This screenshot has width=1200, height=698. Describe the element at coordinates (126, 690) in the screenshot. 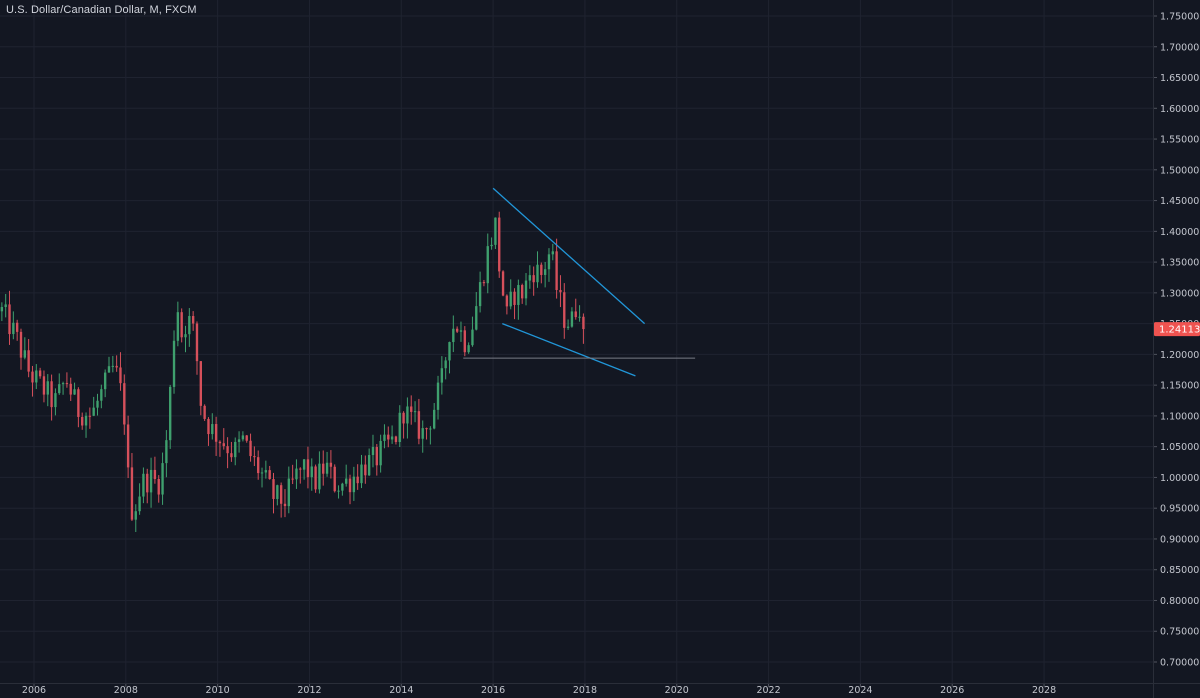

I see `x-tick-label: 2008` at that location.